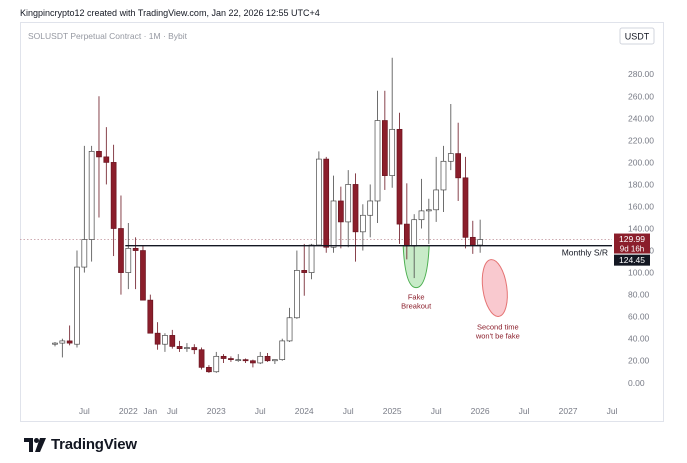 The image size is (687, 463). Describe the element at coordinates (632, 249) in the screenshot. I see `bar-countdown-label: 9d 16h` at that location.